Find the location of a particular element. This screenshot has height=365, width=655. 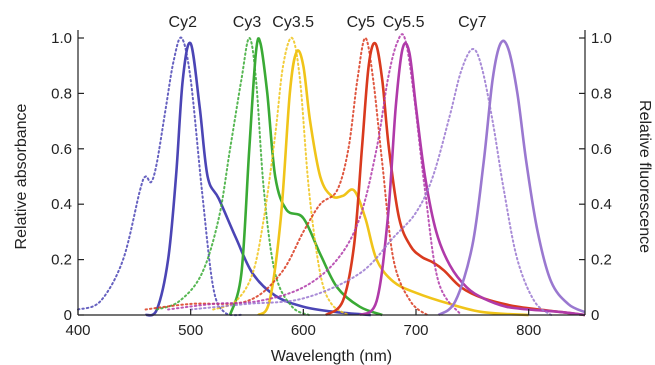

cy3-5-label: Cy3.5 is located at coordinates (293, 22).